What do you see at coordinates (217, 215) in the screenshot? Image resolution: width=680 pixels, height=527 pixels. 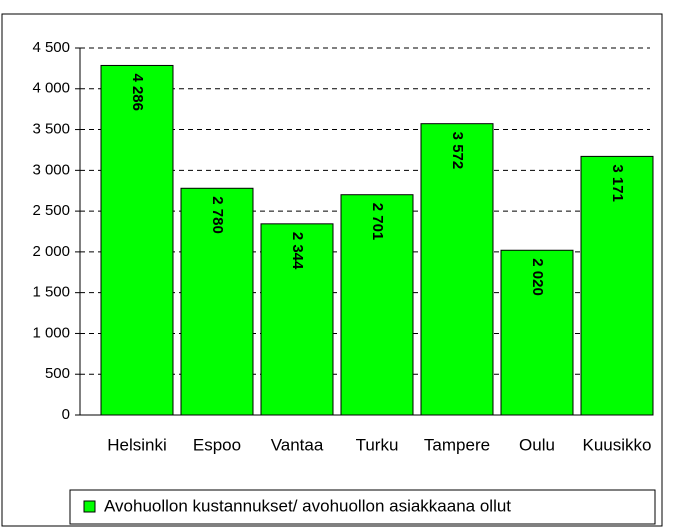 I see `value-label: 2 780` at bounding box center [217, 215].